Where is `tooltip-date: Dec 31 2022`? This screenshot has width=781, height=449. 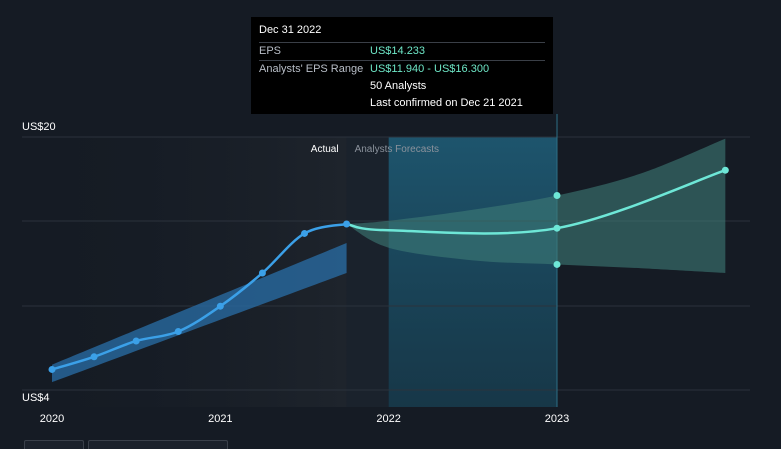 tooltip-date: Dec 31 2022 is located at coordinates (402, 30).